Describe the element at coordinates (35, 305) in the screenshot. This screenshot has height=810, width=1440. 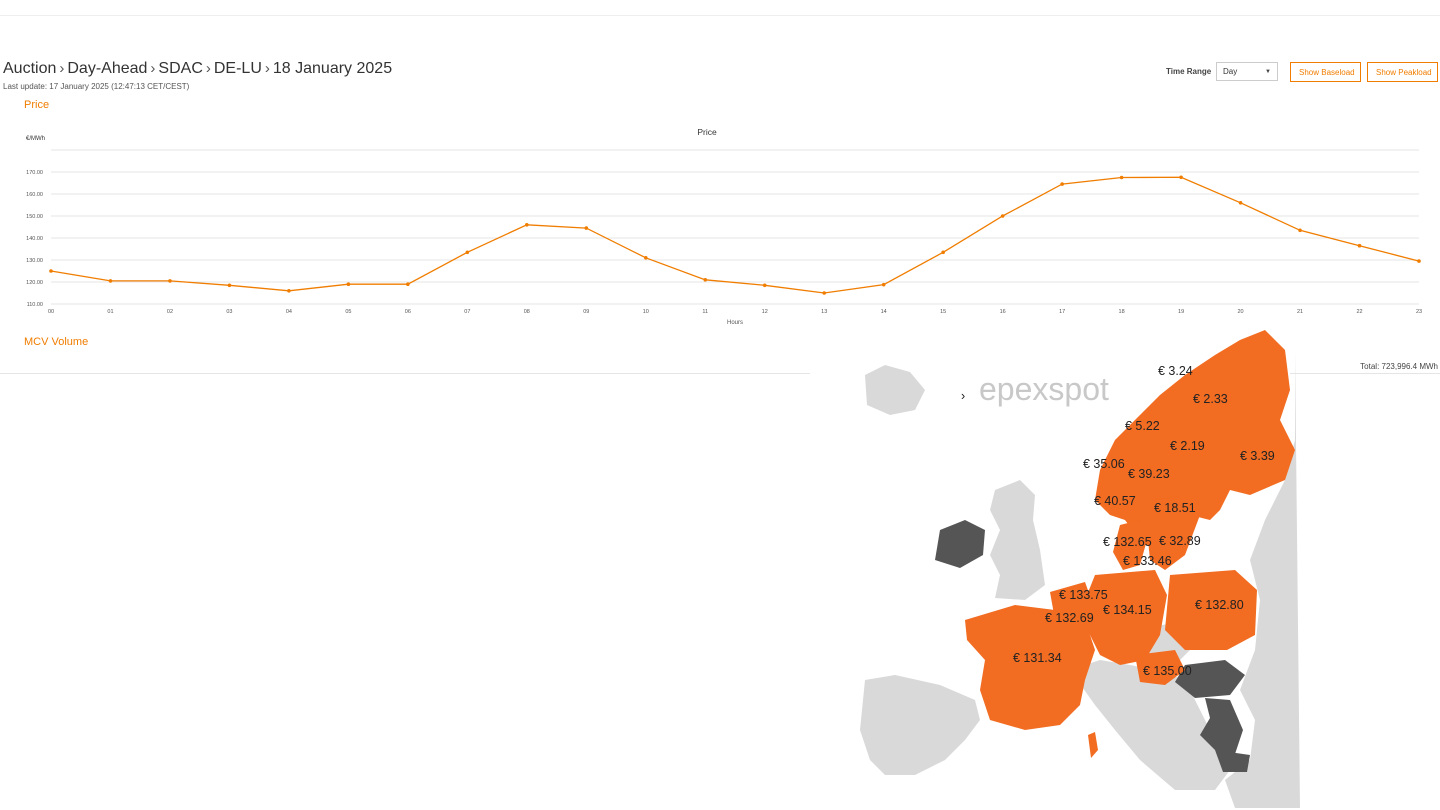
I see `chart-y-tick-label: 110.00` at that location.